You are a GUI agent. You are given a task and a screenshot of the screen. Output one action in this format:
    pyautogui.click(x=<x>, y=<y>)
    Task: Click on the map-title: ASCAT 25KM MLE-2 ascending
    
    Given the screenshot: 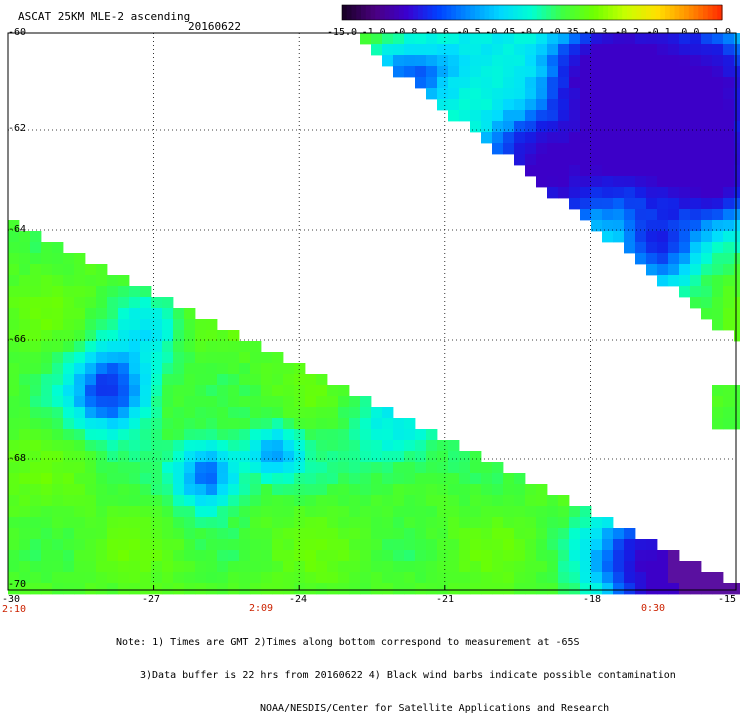 What is the action you would take?
    pyautogui.click(x=104, y=16)
    